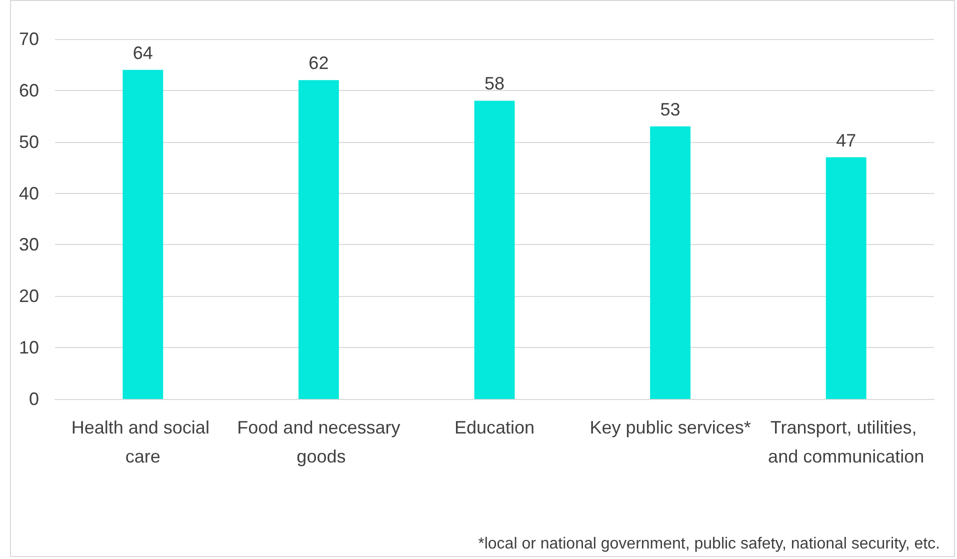 Image resolution: width=957 pixels, height=559 pixels. I want to click on y-tick-label: 60, so click(28, 90).